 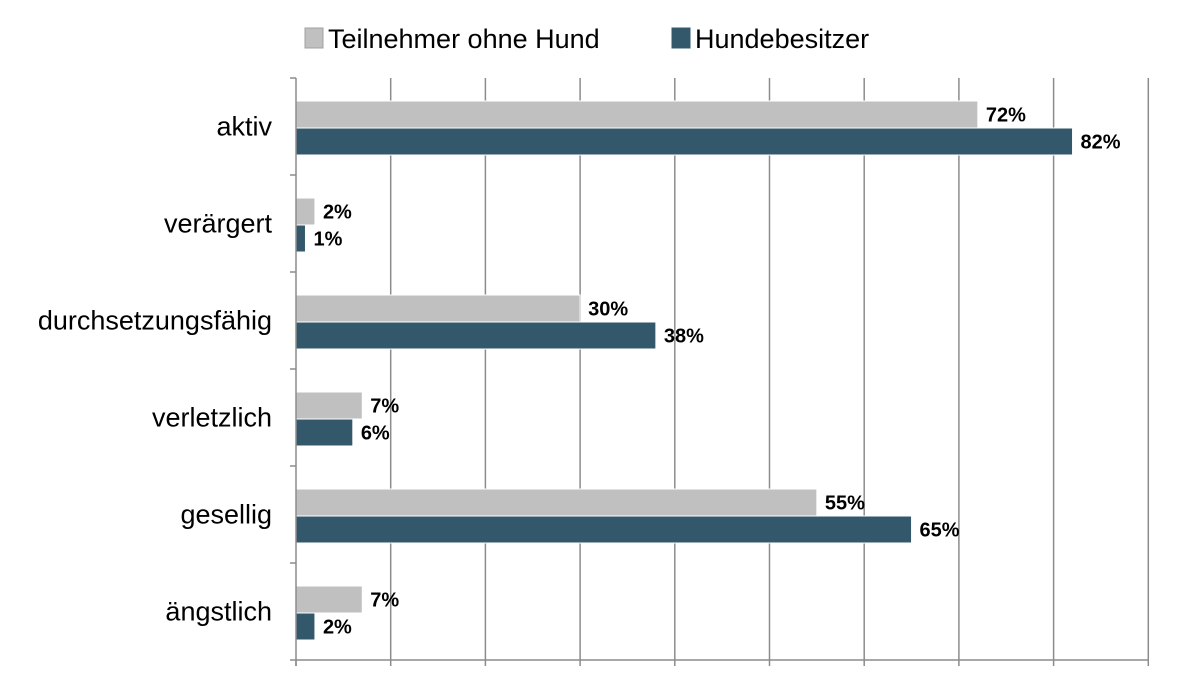 What do you see at coordinates (940, 531) in the screenshot?
I see `data-label: 65%` at bounding box center [940, 531].